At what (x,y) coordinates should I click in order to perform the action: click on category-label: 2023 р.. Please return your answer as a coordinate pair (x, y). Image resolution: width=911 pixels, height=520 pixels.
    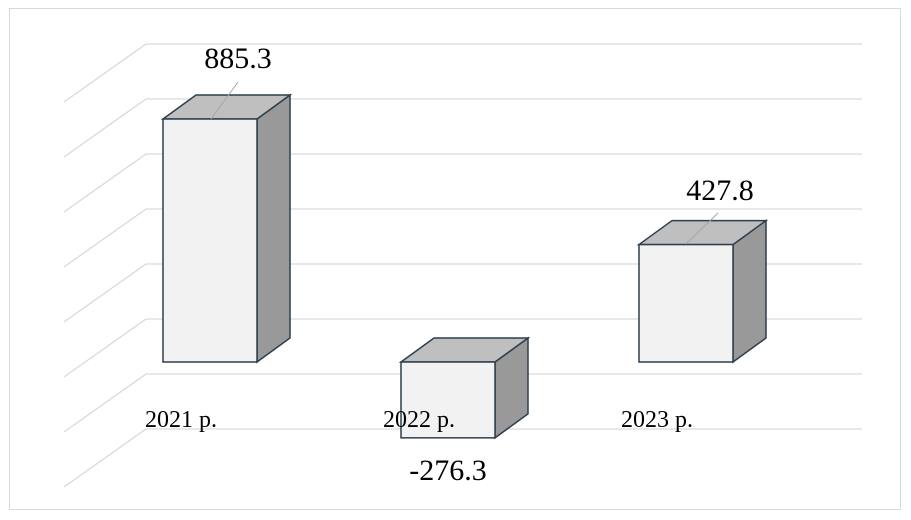
    Looking at the image, I should click on (657, 420).